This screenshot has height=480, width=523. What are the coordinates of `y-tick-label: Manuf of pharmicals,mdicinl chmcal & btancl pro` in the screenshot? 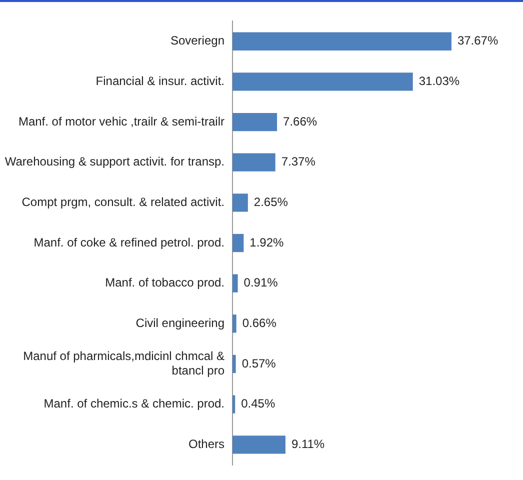 It's located at (124, 363).